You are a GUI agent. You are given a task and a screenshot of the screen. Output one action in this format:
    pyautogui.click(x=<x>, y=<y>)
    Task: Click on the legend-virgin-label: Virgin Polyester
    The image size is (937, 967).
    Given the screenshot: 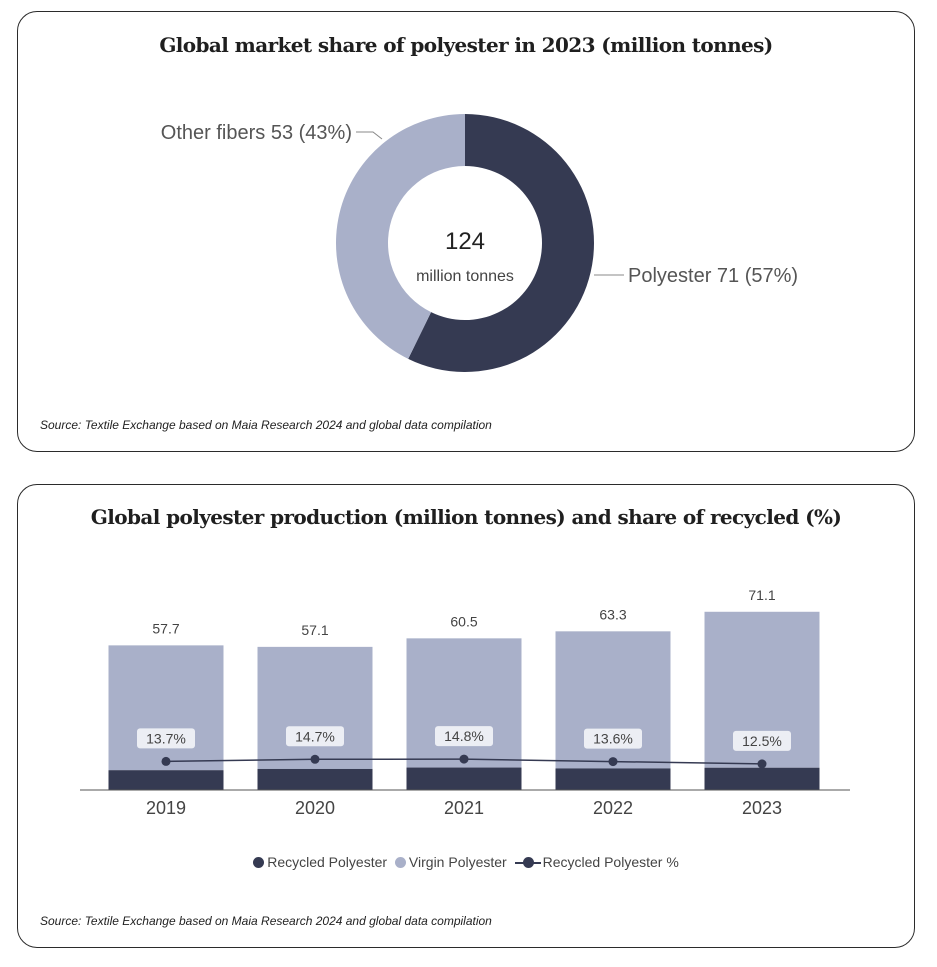 What is the action you would take?
    pyautogui.click(x=457, y=862)
    